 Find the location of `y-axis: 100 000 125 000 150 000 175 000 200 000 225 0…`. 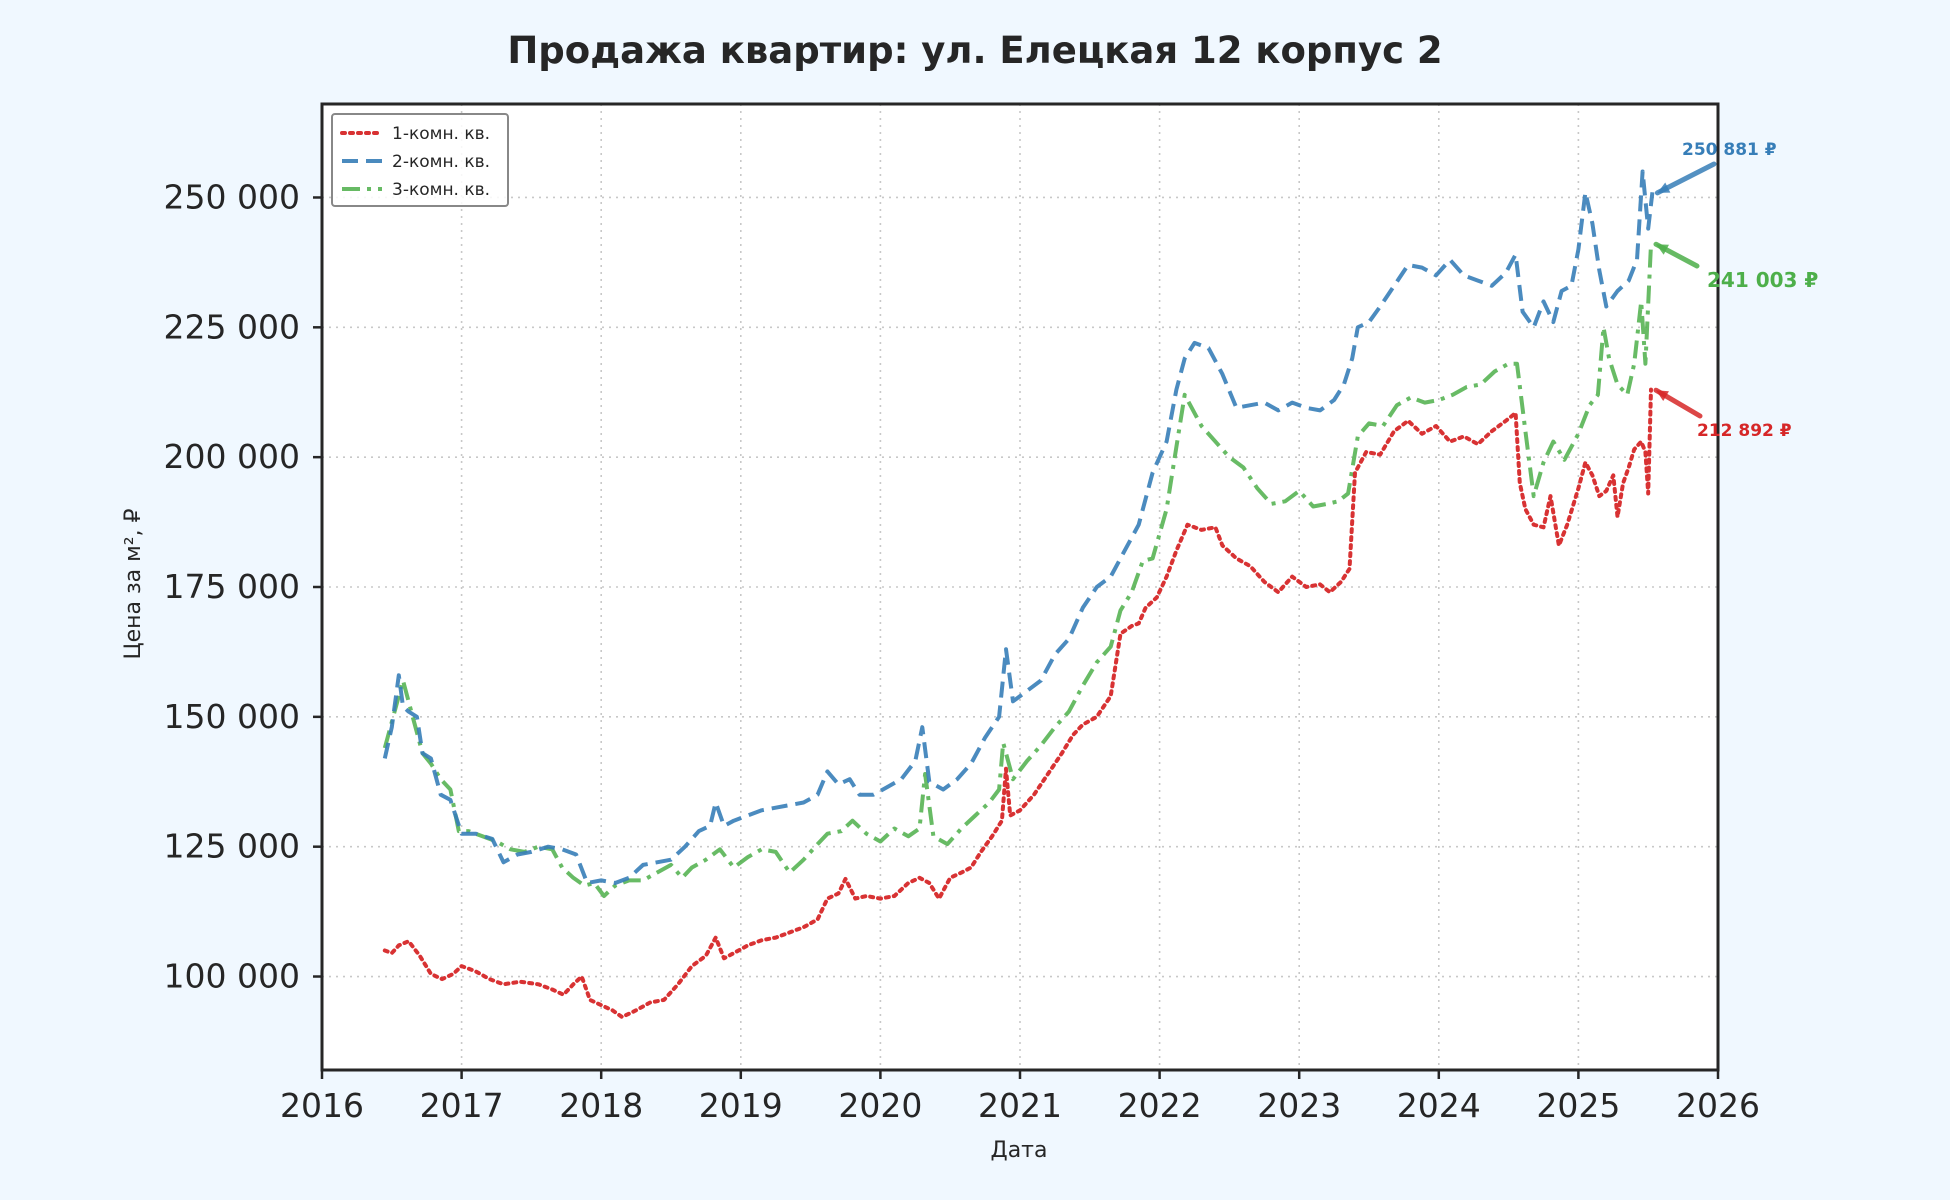

y-axis: 100 000 125 000 150 000 175 000 200 000 225 0… is located at coordinates (243, 586).